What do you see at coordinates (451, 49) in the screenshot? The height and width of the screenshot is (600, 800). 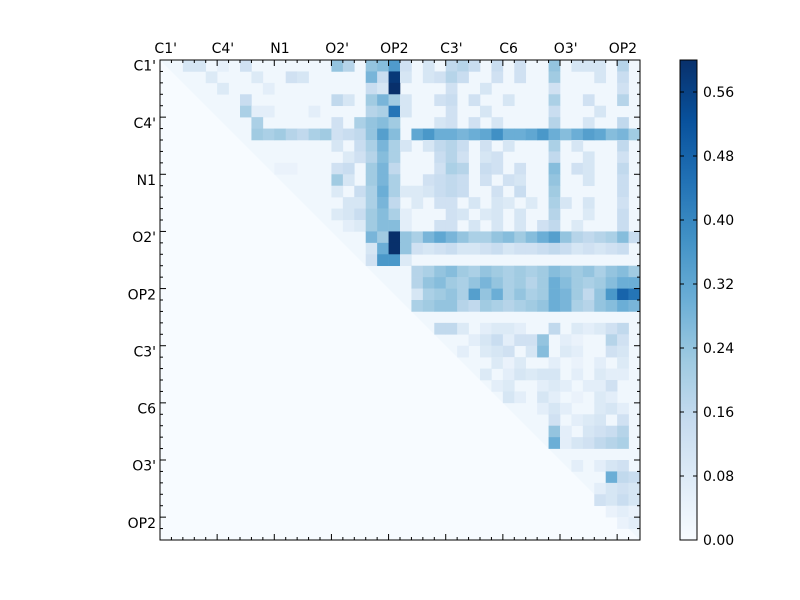 I see `x-tick-label: C3'` at bounding box center [451, 49].